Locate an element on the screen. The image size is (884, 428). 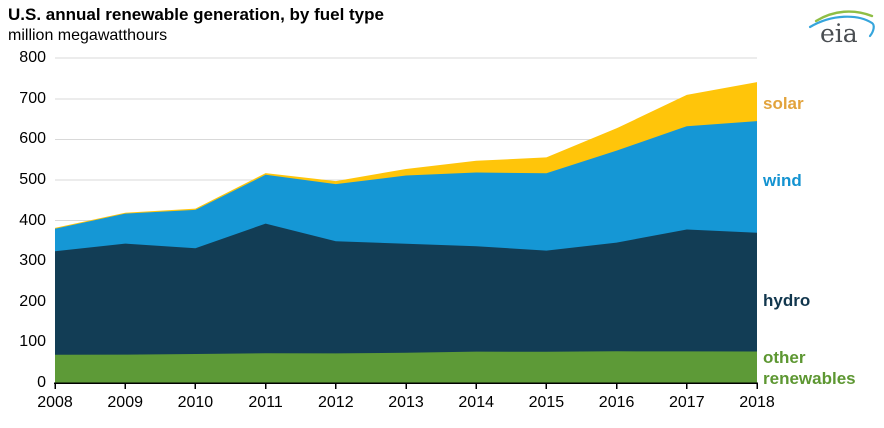
area-other-renewables is located at coordinates (406, 367).